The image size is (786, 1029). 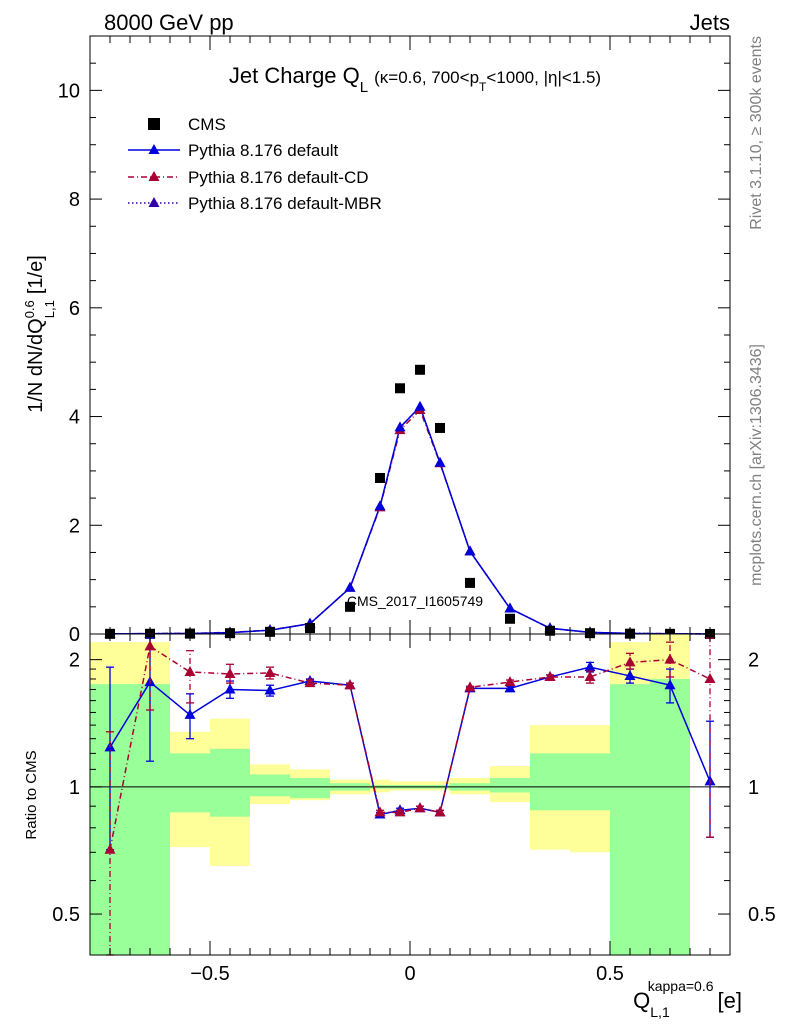 I want to click on main-ylabel-sub: L,1, so click(x=49, y=309).